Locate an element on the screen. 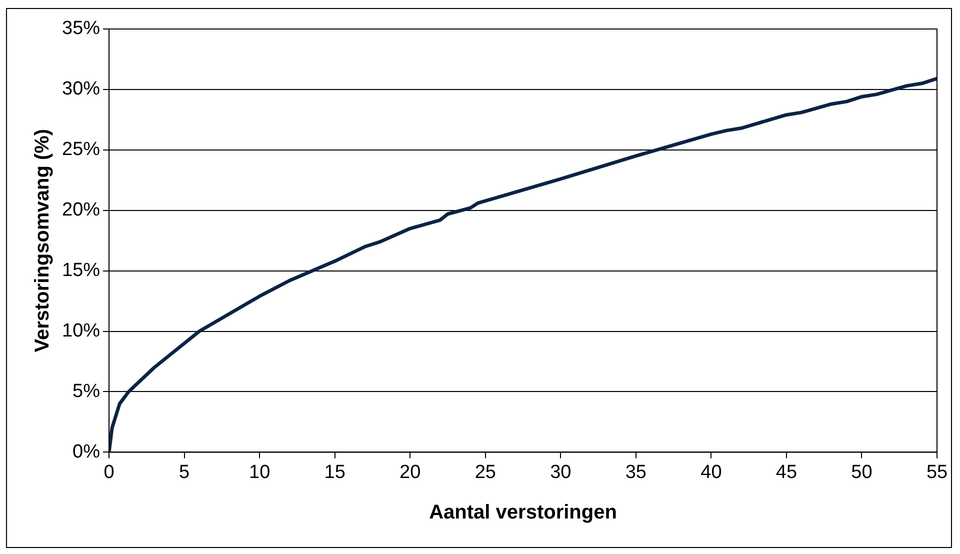  y-tick-label: 20% is located at coordinates (81, 210).